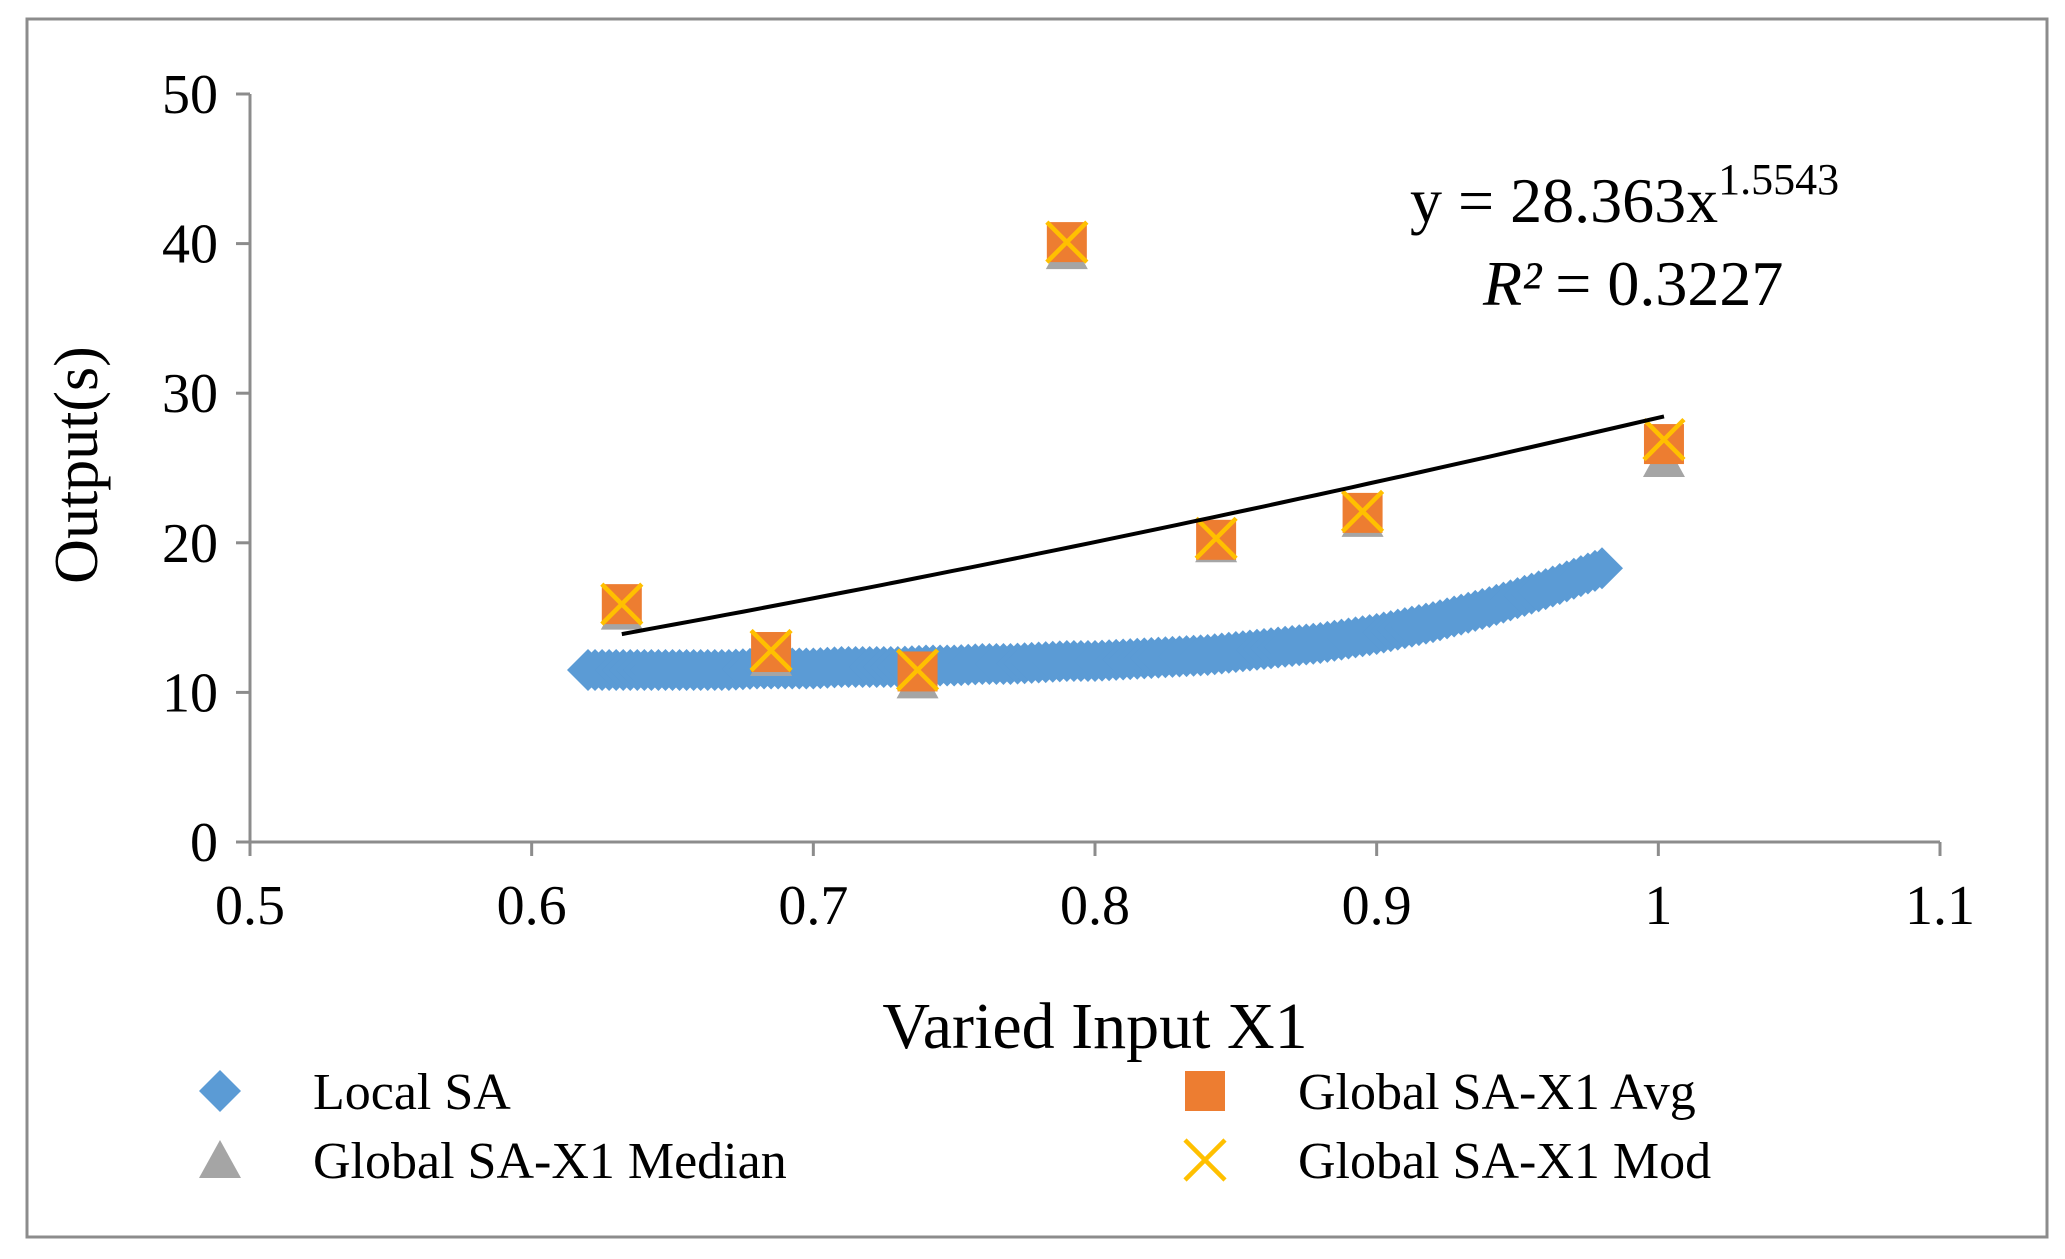 The width and height of the screenshot is (2065, 1259). I want to click on power-trendline, so click(1143, 525).